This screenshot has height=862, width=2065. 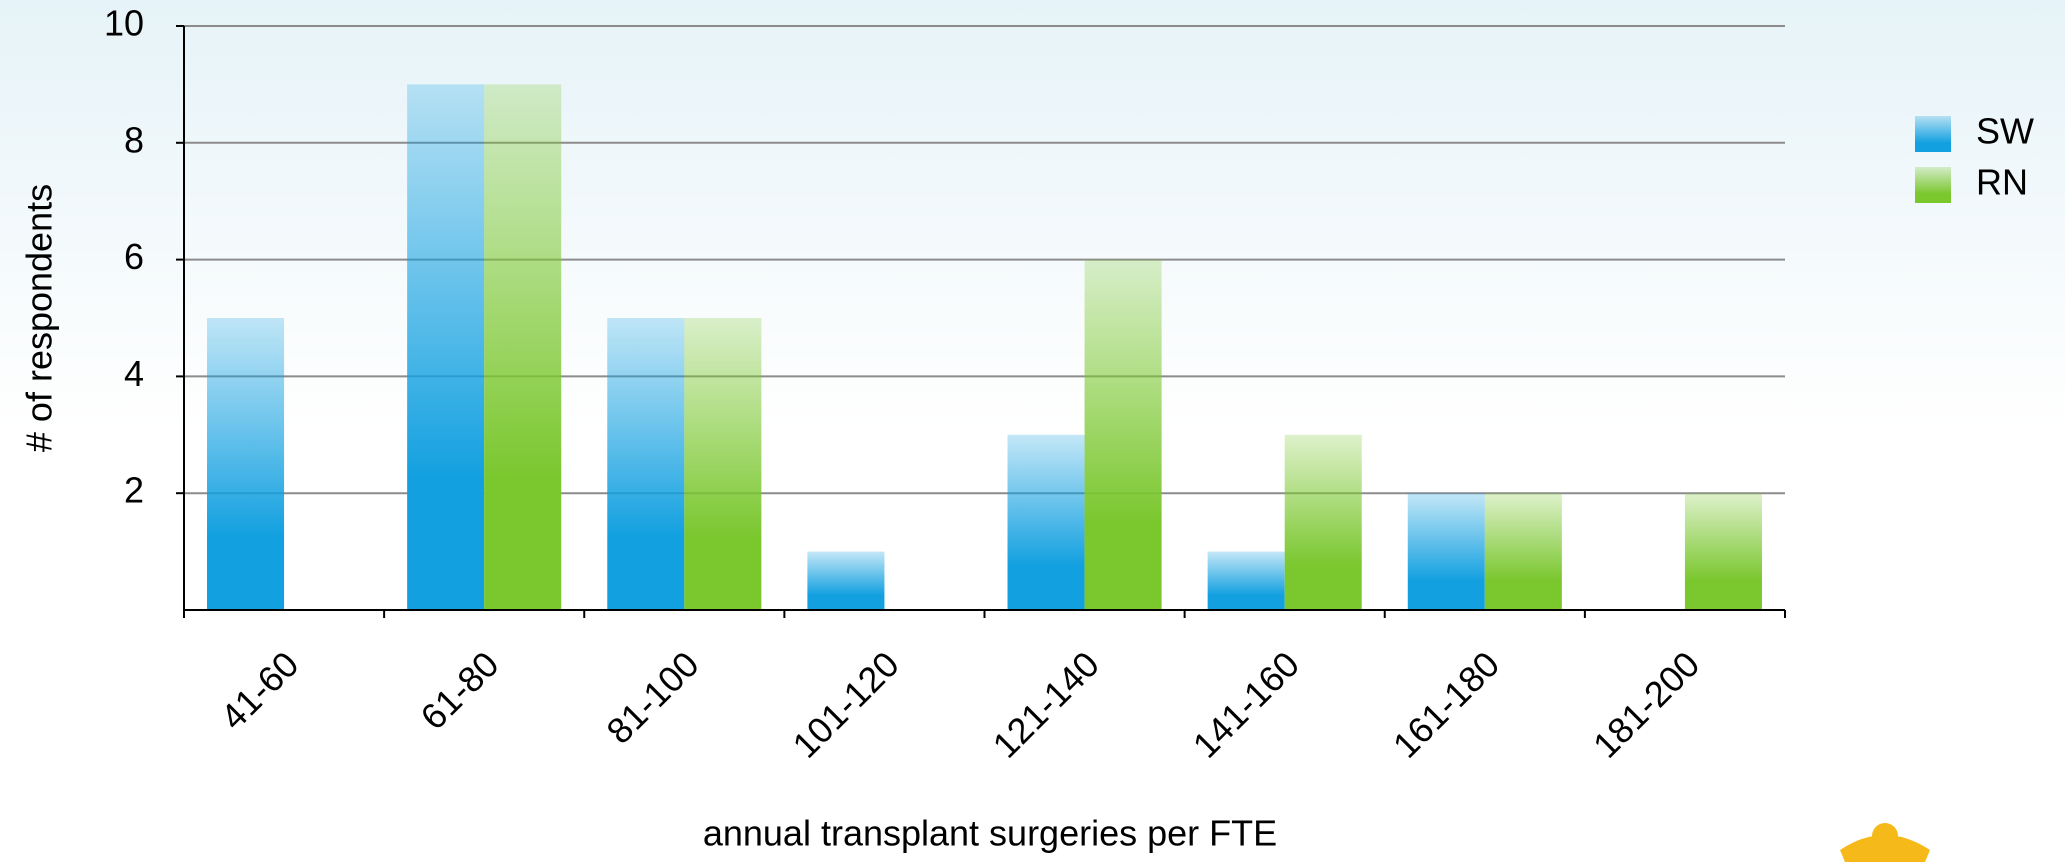 What do you see at coordinates (990, 833) in the screenshot?
I see `x-axis-label: annual transplant surgeries per FTE` at bounding box center [990, 833].